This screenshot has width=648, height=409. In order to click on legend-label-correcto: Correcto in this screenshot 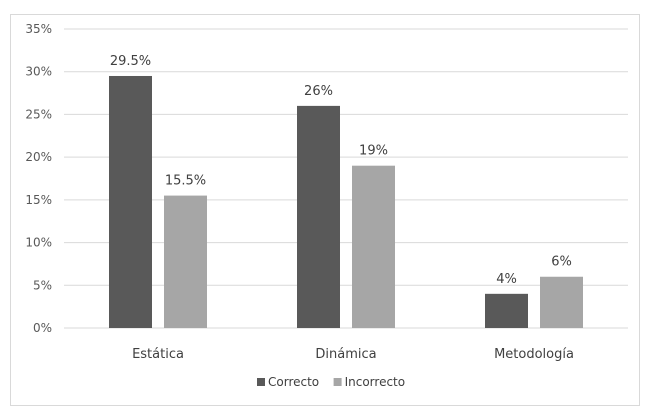, I will do `click(293, 382)`.